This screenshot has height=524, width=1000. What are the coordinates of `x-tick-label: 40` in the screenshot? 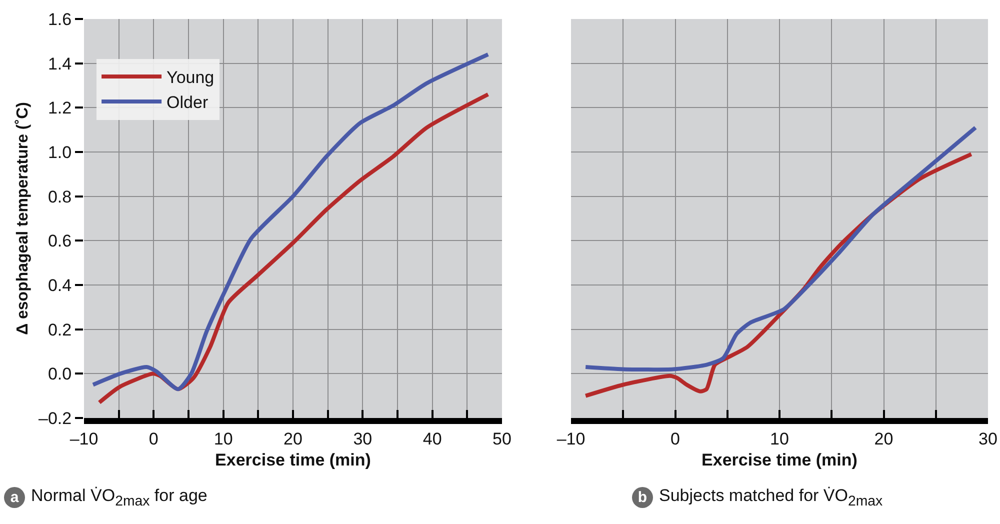 It's located at (432, 438).